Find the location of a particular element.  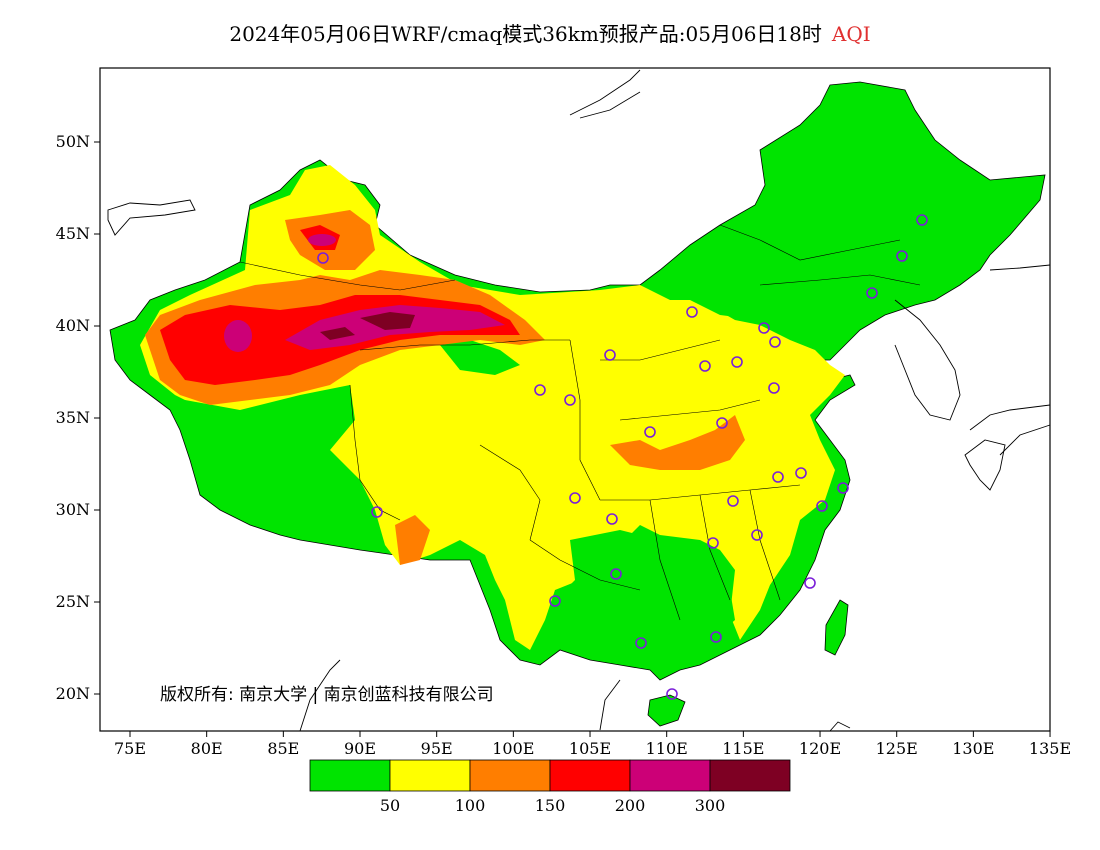

copyright-text: 版权所有: 南京大学 | 南京创蓝科技有限公司 is located at coordinates (327, 695).